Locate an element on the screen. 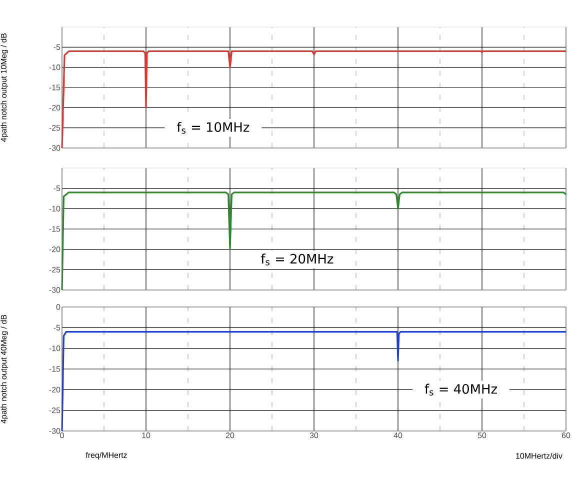 Image resolution: width=576 pixels, height=481 pixels. annotation: f$_{s}$ = 20MHz is located at coordinates (297, 260).